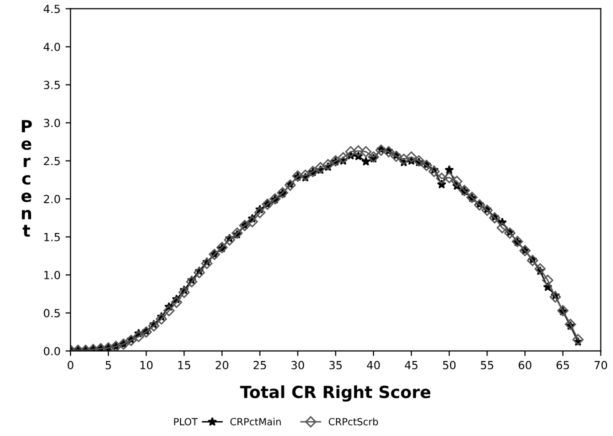  I want to click on x-tick-label: 10, so click(146, 365).